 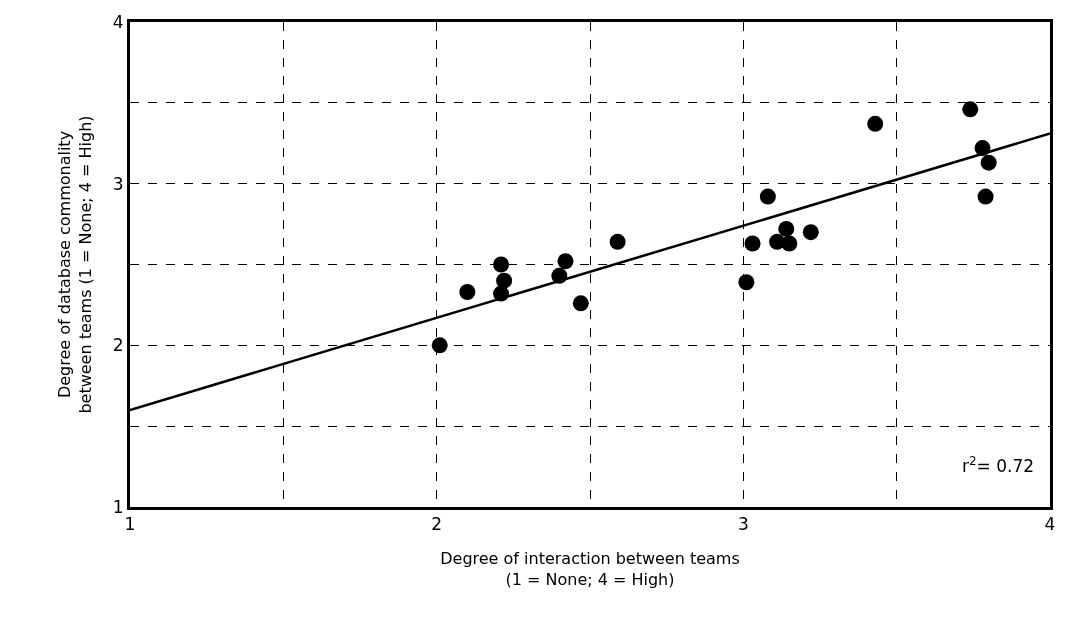 What do you see at coordinates (998, 465) in the screenshot?
I see `annotation: r$^{2}$= 0.72` at bounding box center [998, 465].